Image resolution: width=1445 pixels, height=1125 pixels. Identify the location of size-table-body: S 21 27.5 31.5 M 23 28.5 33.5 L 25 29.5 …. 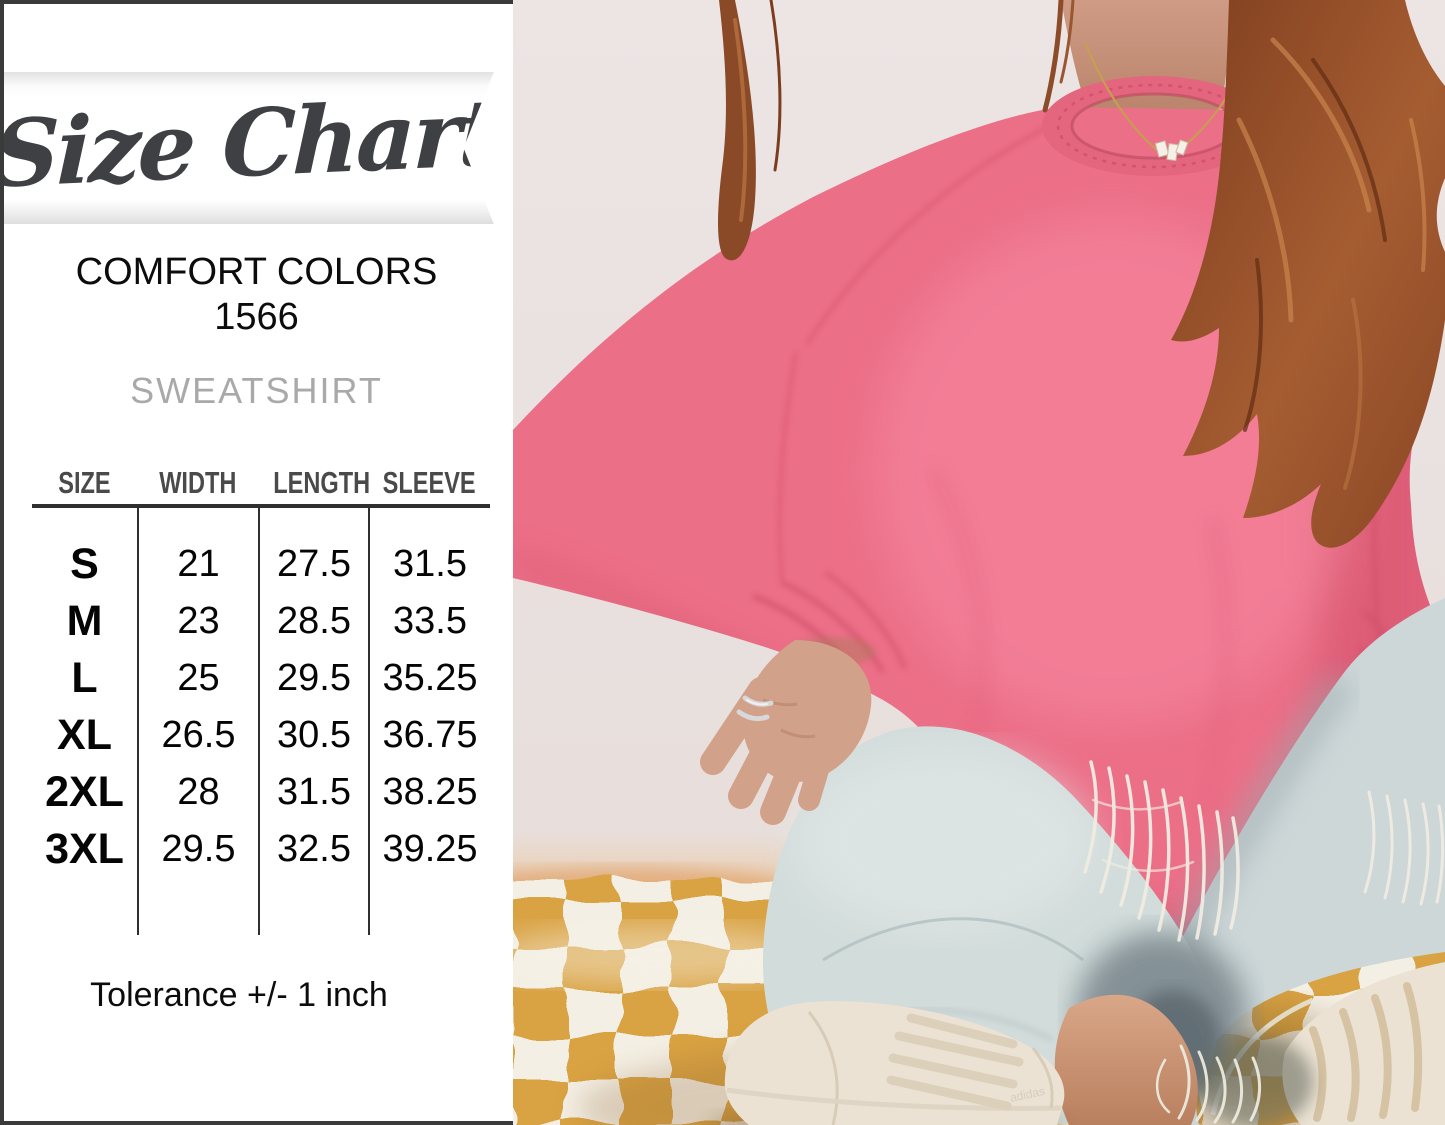
(261, 721).